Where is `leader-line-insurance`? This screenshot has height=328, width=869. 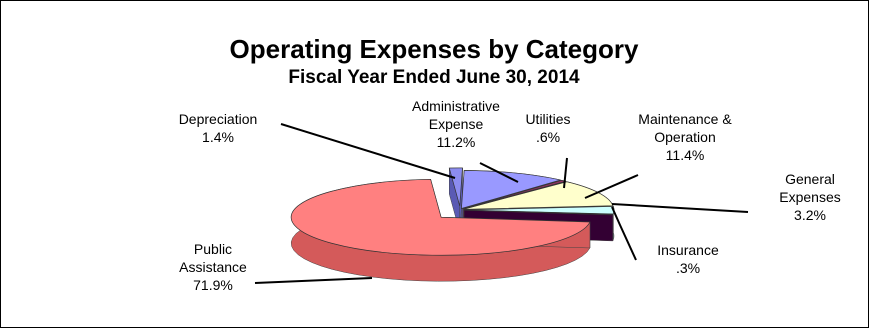 leader-line-insurance is located at coordinates (624, 233).